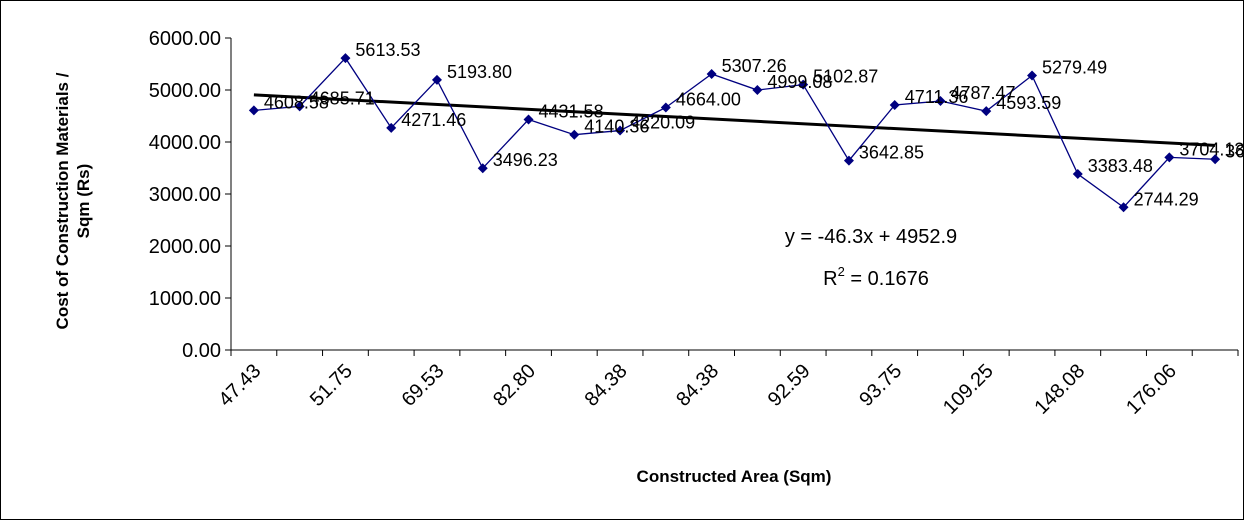 Image resolution: width=1244 pixels, height=521 pixels. What do you see at coordinates (876, 277) in the screenshot?
I see `trendline-r-squared: R2 = 0.1676` at bounding box center [876, 277].